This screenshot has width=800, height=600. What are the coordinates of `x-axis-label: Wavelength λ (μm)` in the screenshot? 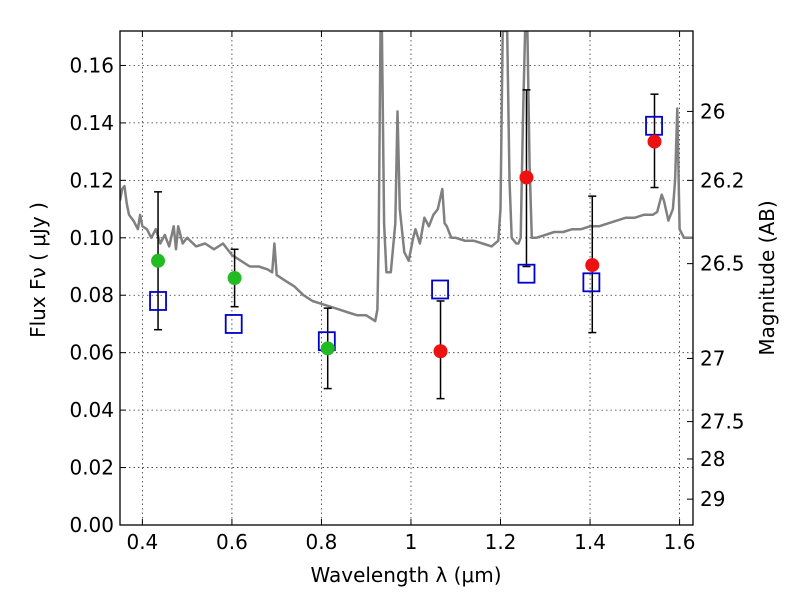 It's located at (405, 575).